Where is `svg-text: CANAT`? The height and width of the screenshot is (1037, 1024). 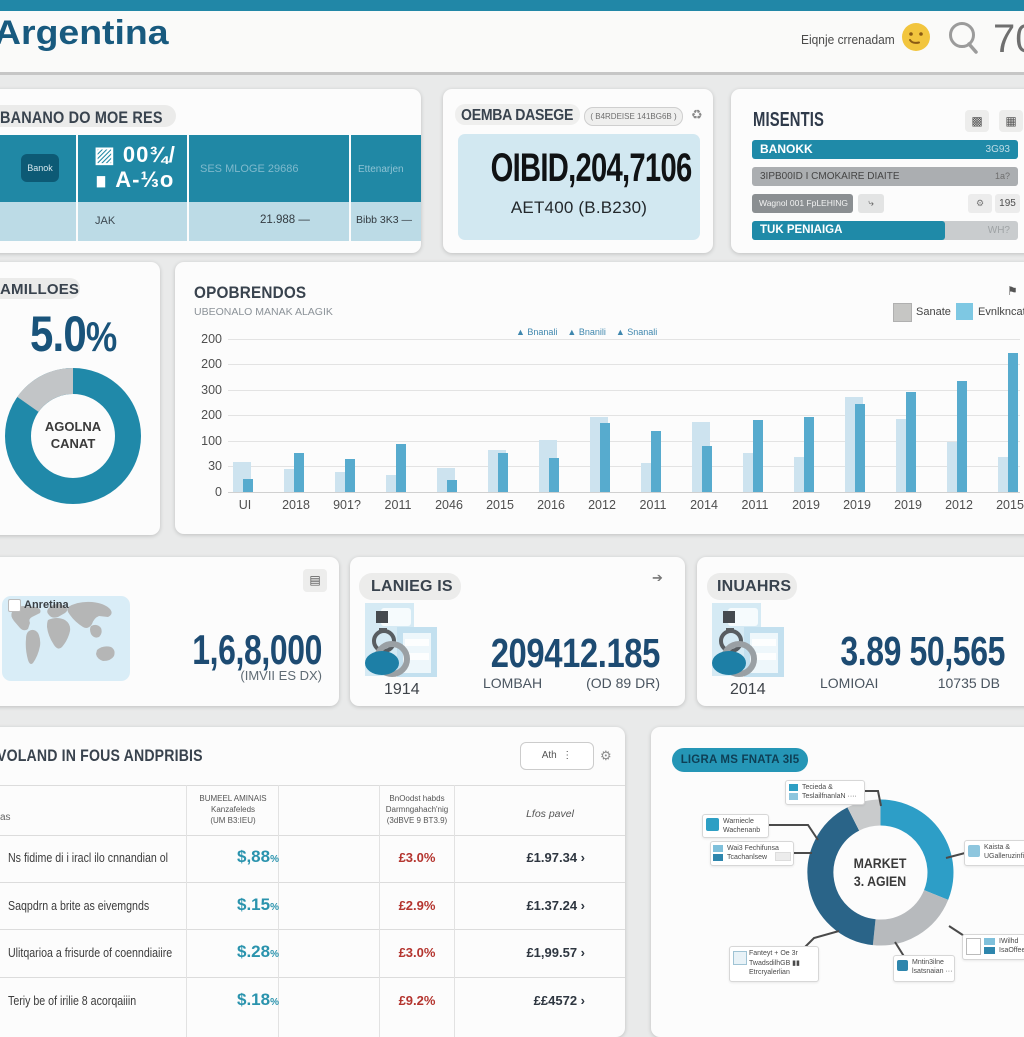
svg-text: CANAT is located at coordinates (73, 443).